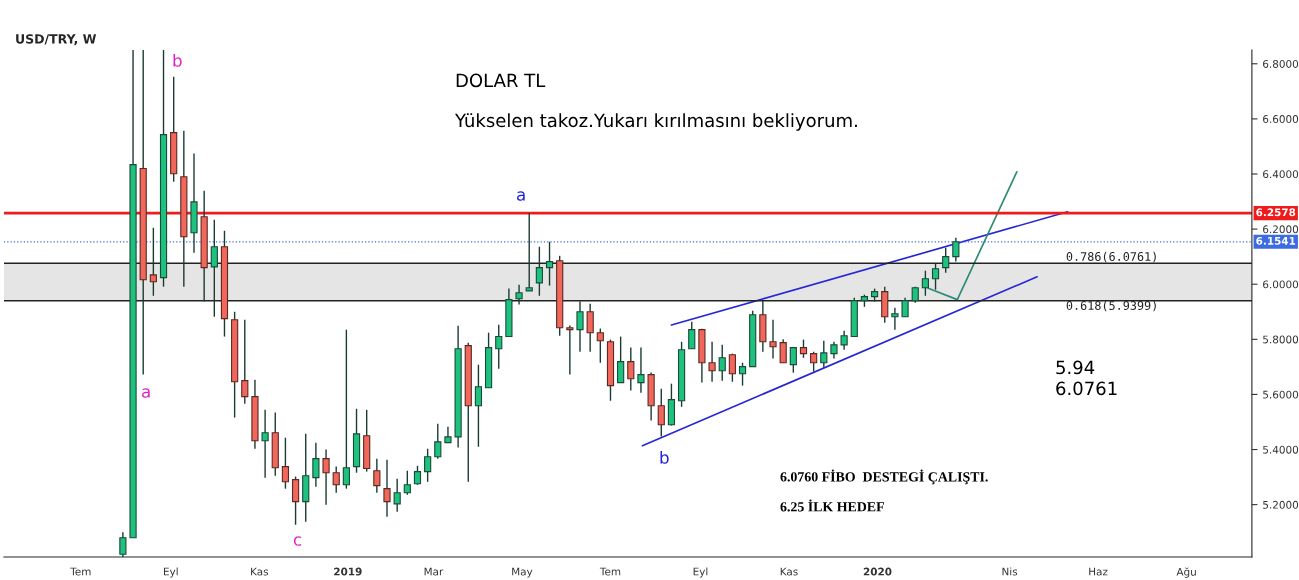  What do you see at coordinates (1281, 339) in the screenshot?
I see `y-tick-label: 5.8000` at bounding box center [1281, 339].